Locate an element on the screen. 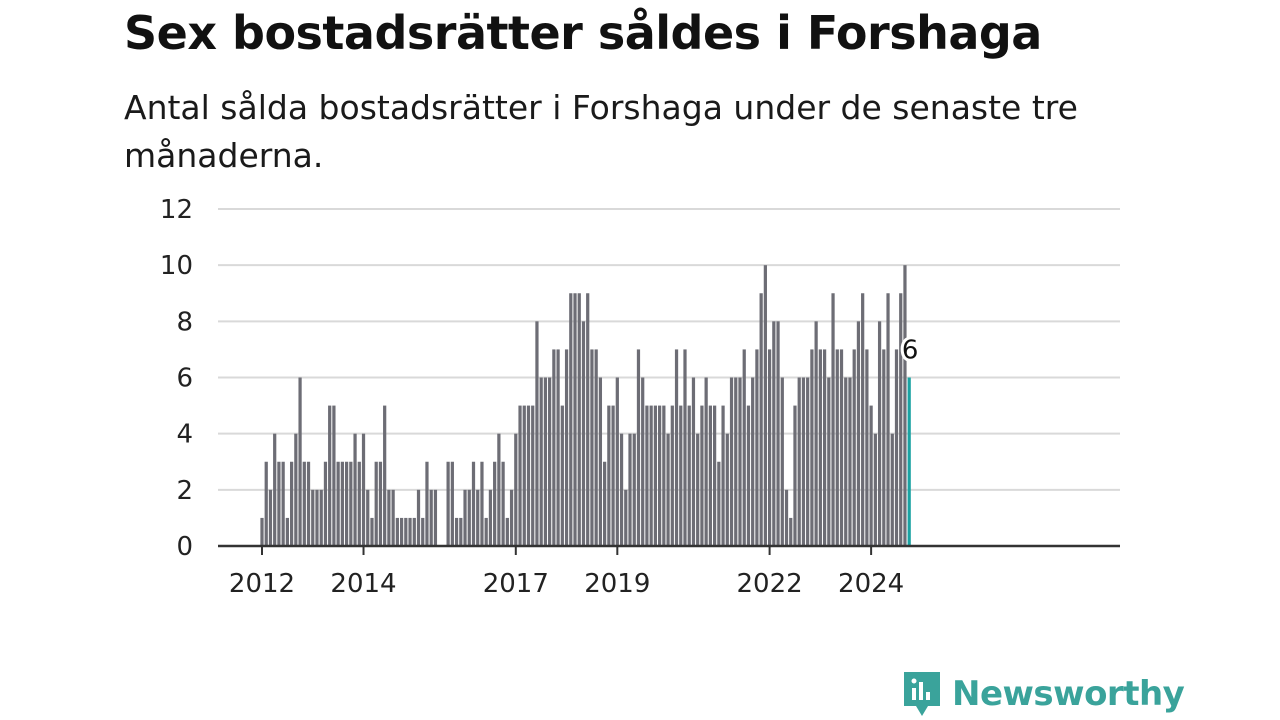 The width and height of the screenshot is (1280, 720). highlight-value-label: 6 is located at coordinates (910, 351).